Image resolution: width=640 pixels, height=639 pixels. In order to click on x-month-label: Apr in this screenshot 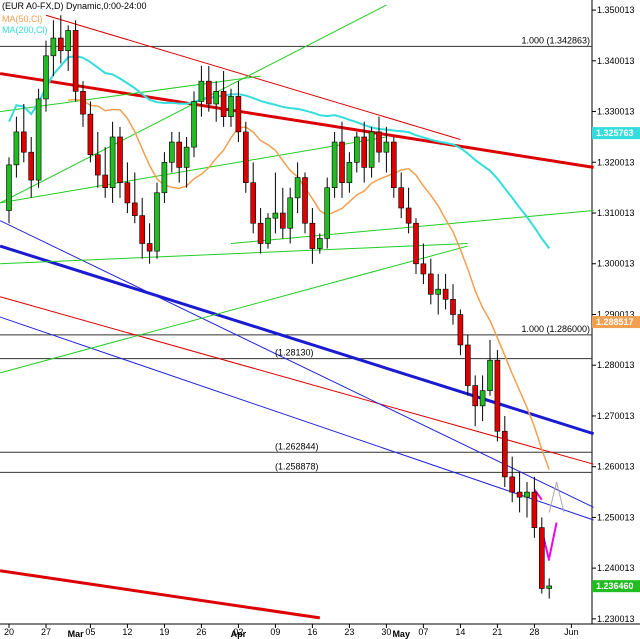, I will do `click(239, 634)`.